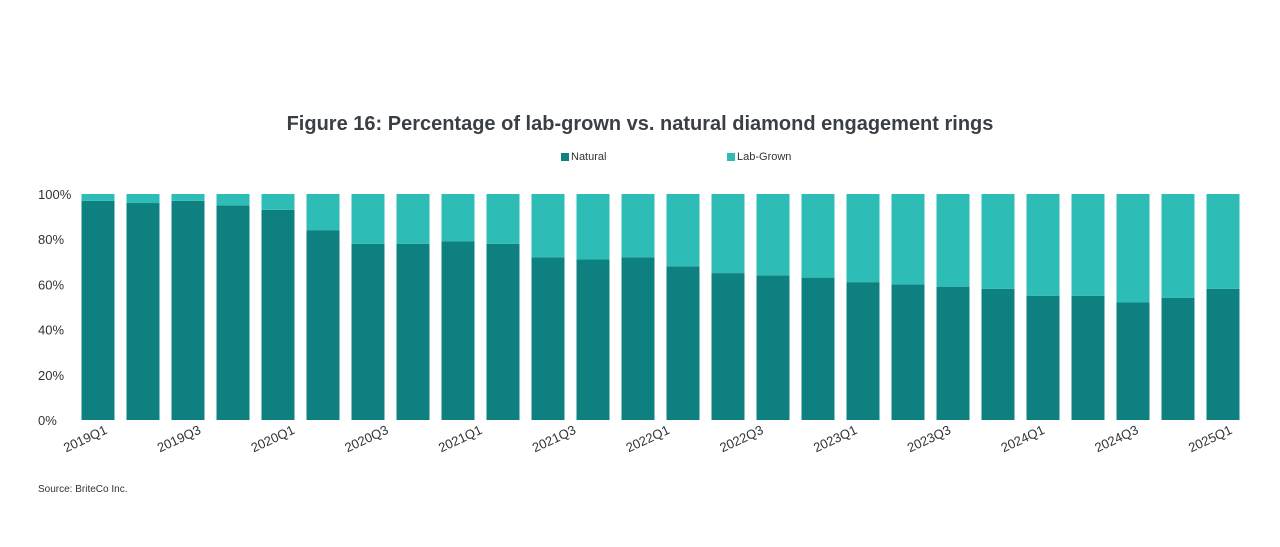  Describe the element at coordinates (51, 239) in the screenshot. I see `y-tick-label: 80%` at that location.